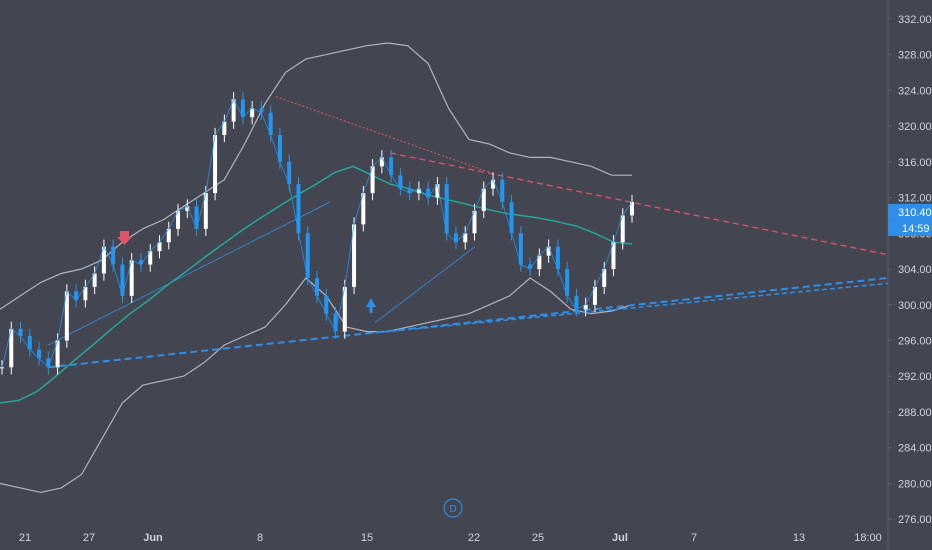 The image size is (932, 550). What do you see at coordinates (915, 199) in the screenshot?
I see `price-tick-label: 312.00` at bounding box center [915, 199].